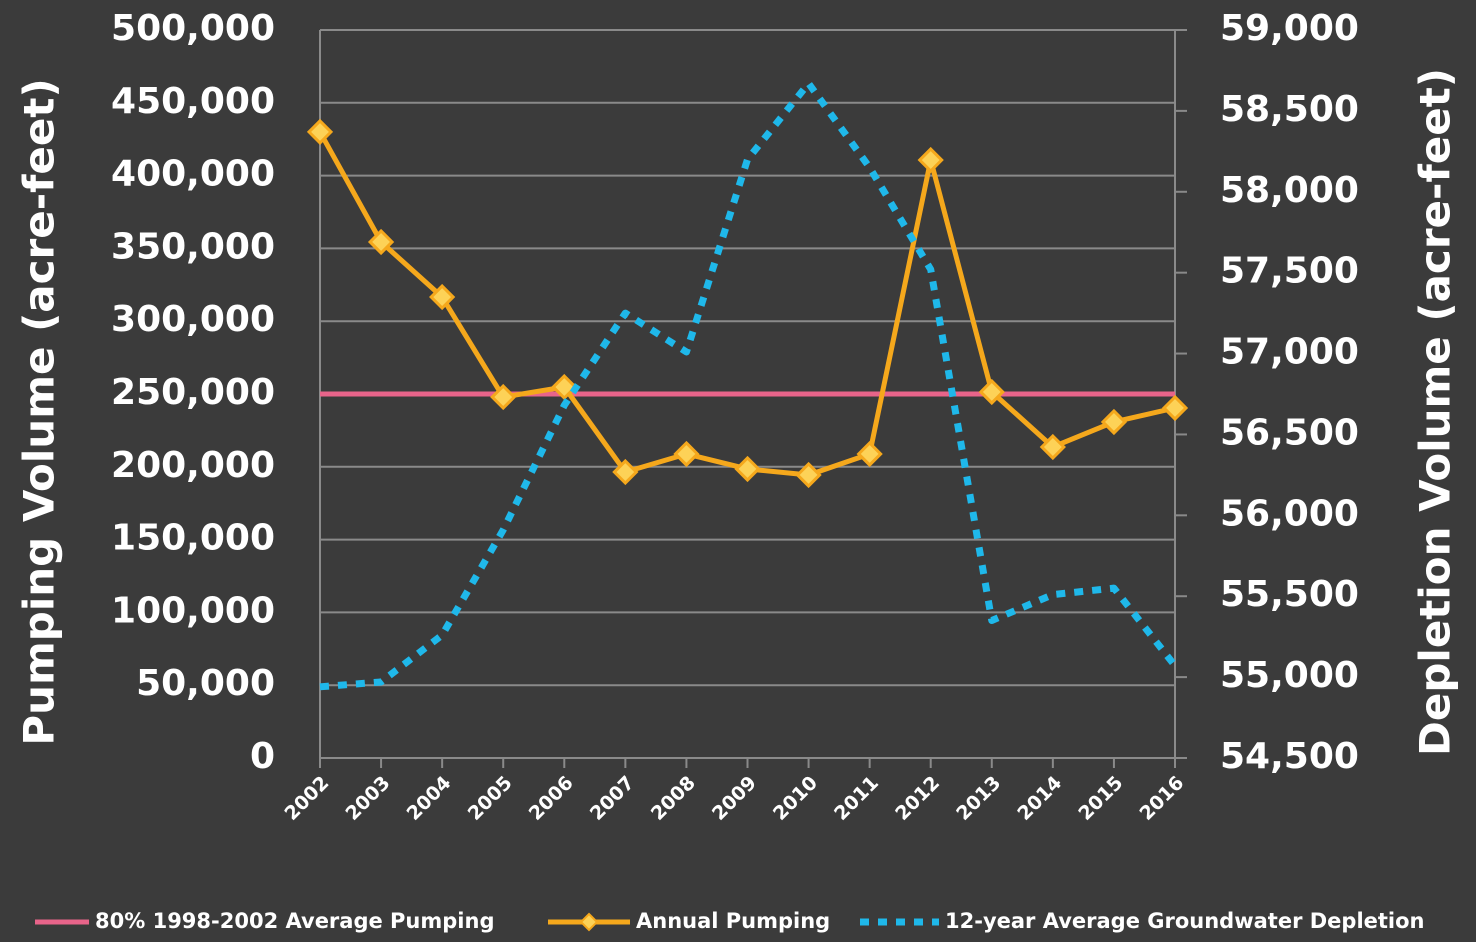  What do you see at coordinates (193, 319) in the screenshot?
I see `y-tick-label: 300,000` at bounding box center [193, 319].